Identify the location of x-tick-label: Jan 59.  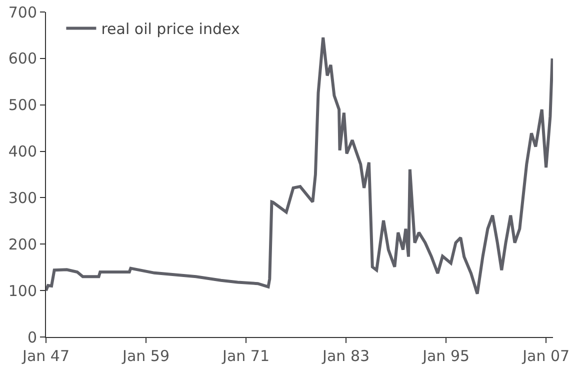
(146, 356).